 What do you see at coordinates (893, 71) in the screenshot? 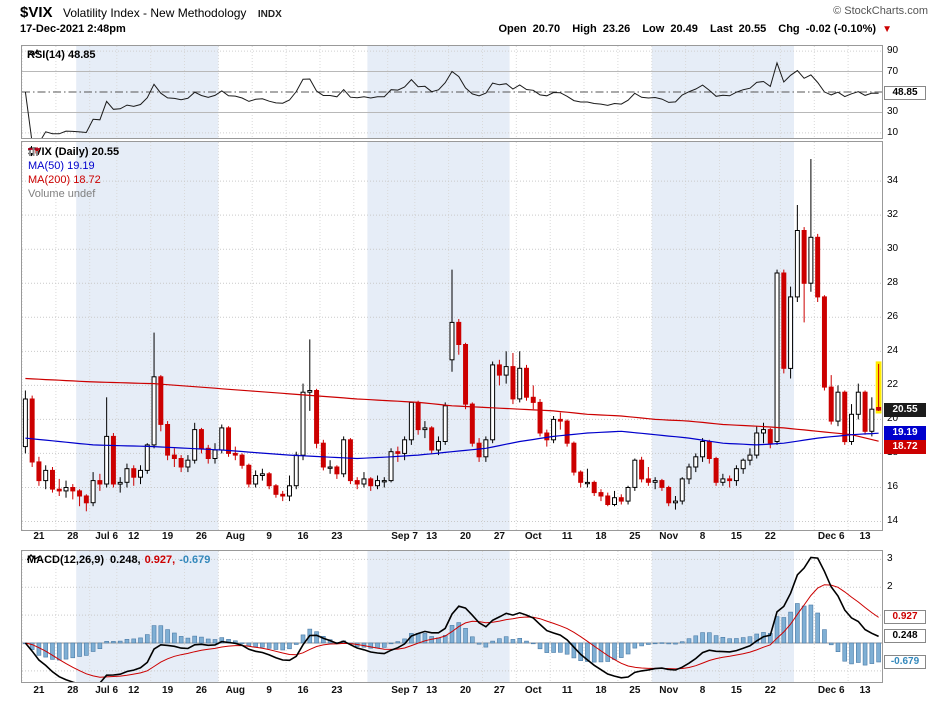
I see `rsi-axis-tick: 70` at bounding box center [893, 71].